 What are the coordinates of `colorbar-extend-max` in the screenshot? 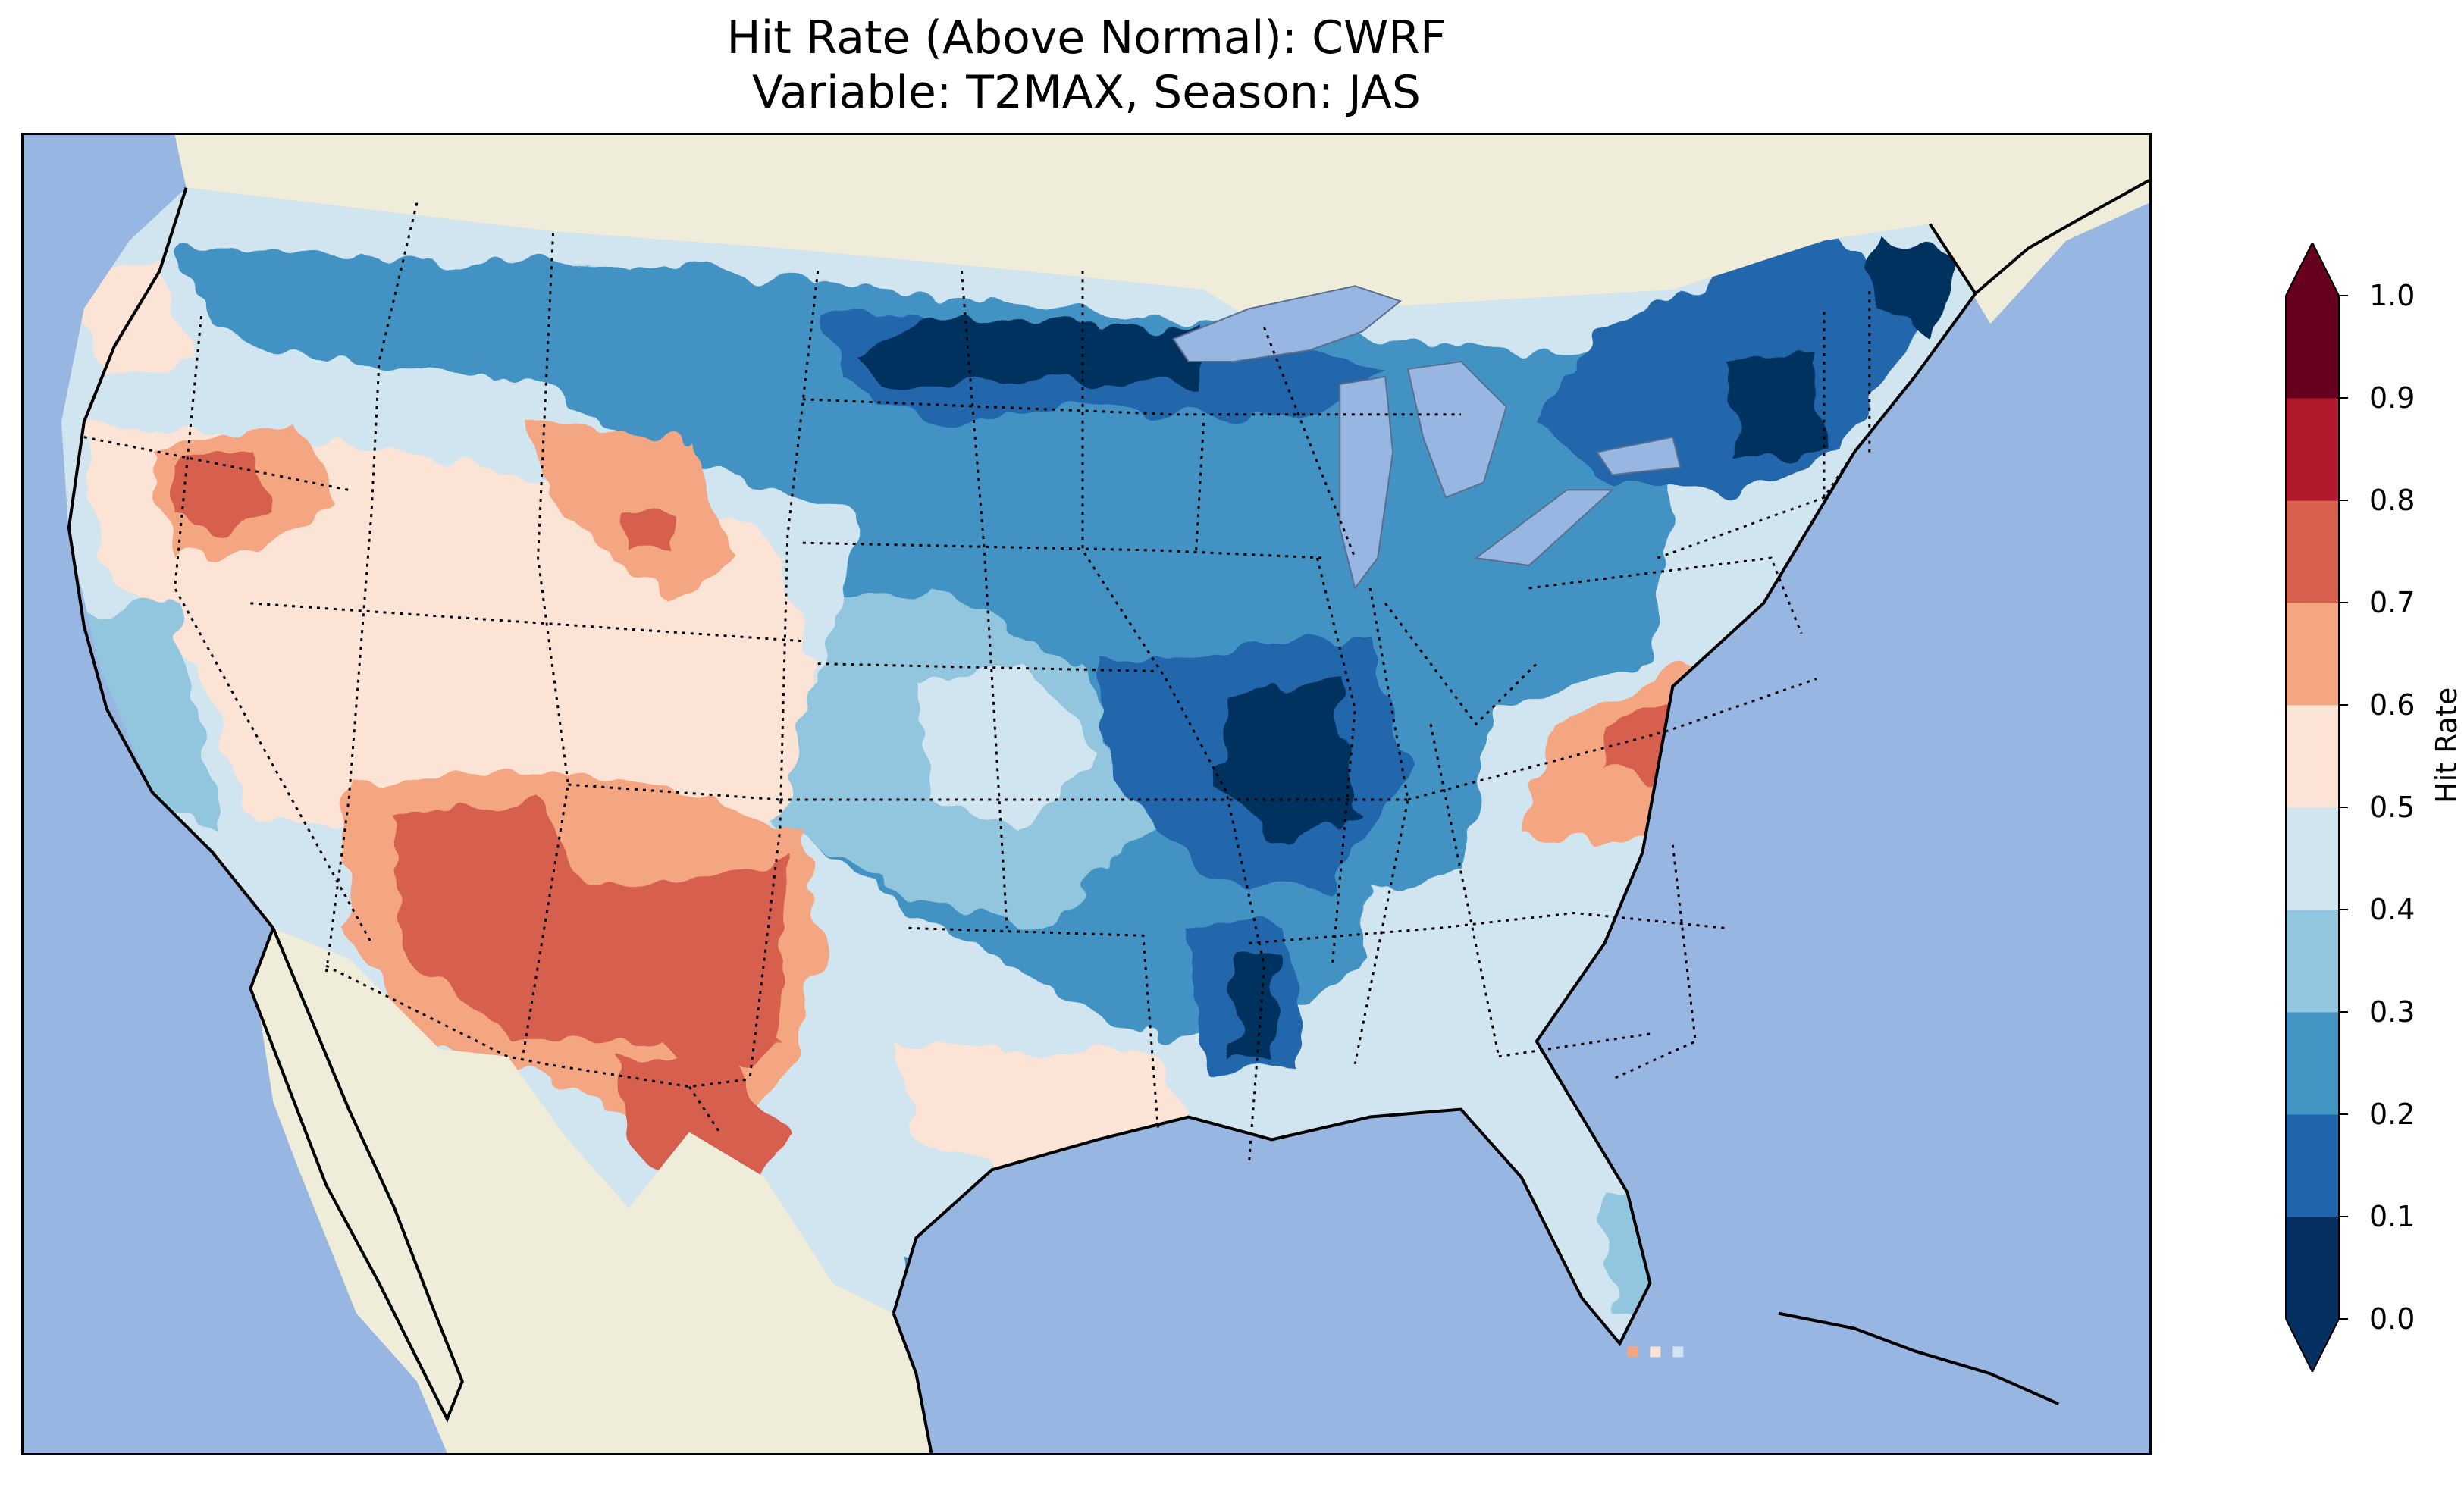 It's located at (2313, 269).